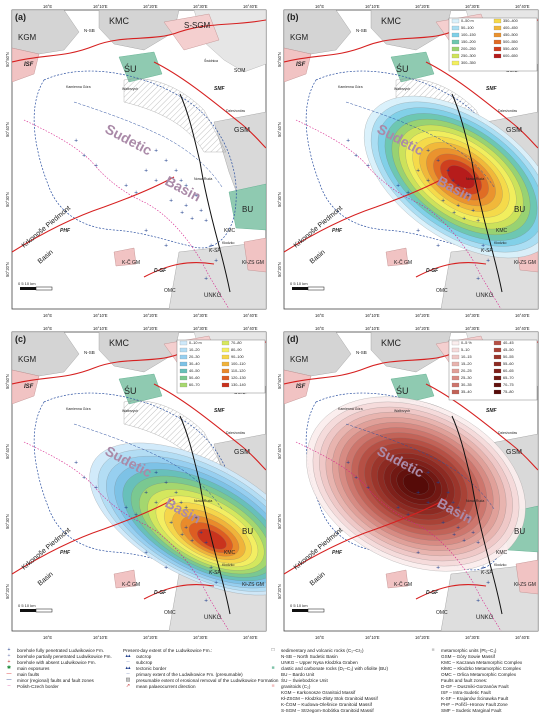  I want to click on metamorphic-unit, so click(318, 354).